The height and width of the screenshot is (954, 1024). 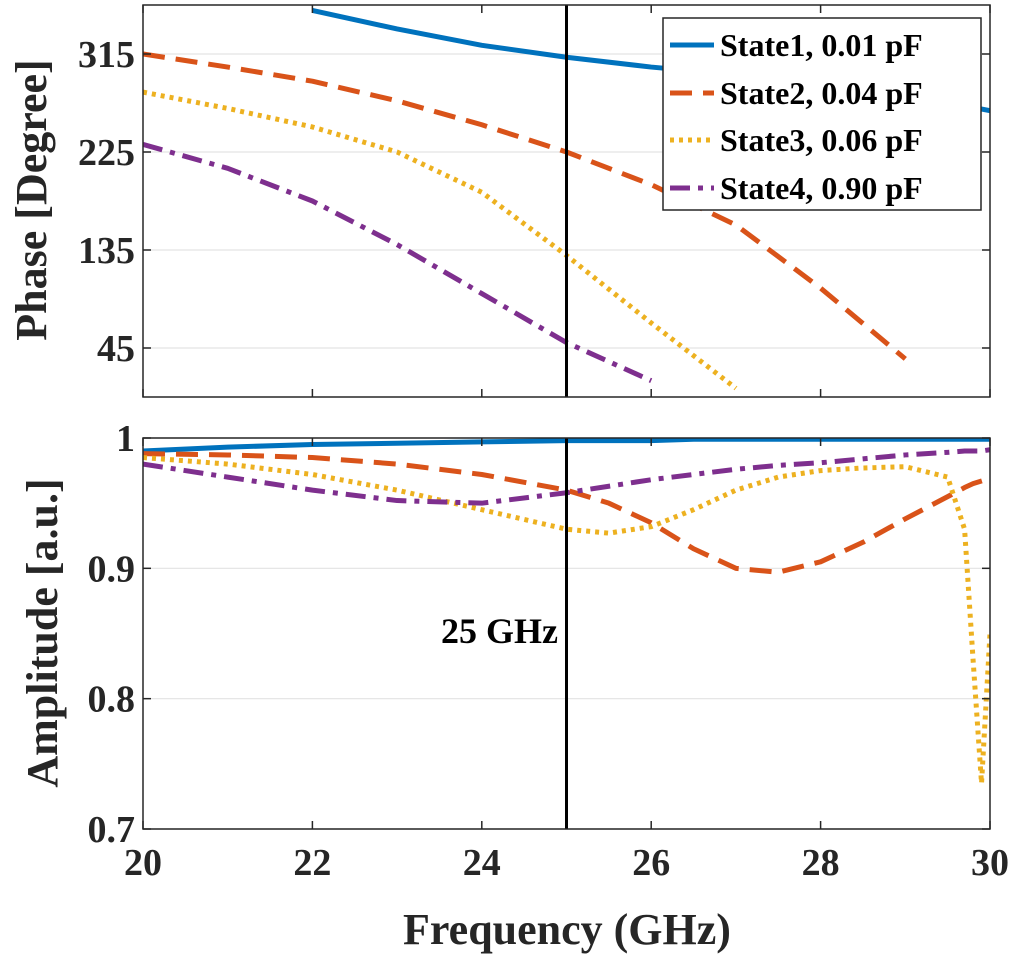 What do you see at coordinates (112, 830) in the screenshot?
I see `amplitude-y-tick-label-0: 0.7` at bounding box center [112, 830].